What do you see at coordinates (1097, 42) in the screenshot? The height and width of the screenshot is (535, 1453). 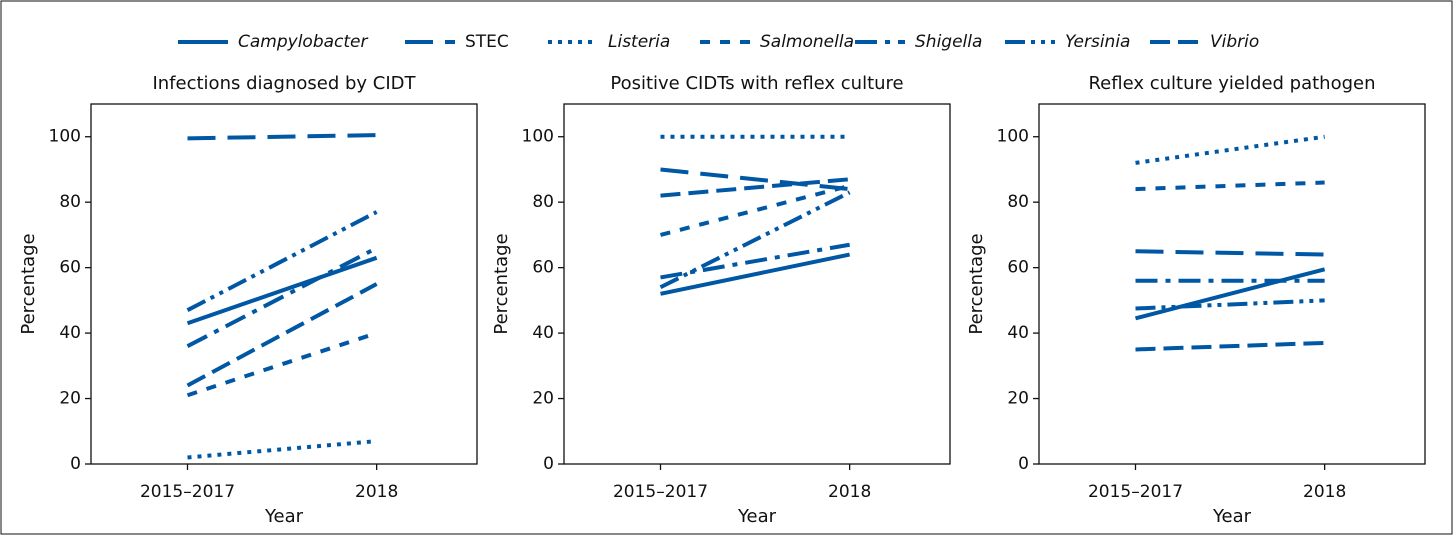 I see `legend-label: Yersinia` at bounding box center [1097, 42].